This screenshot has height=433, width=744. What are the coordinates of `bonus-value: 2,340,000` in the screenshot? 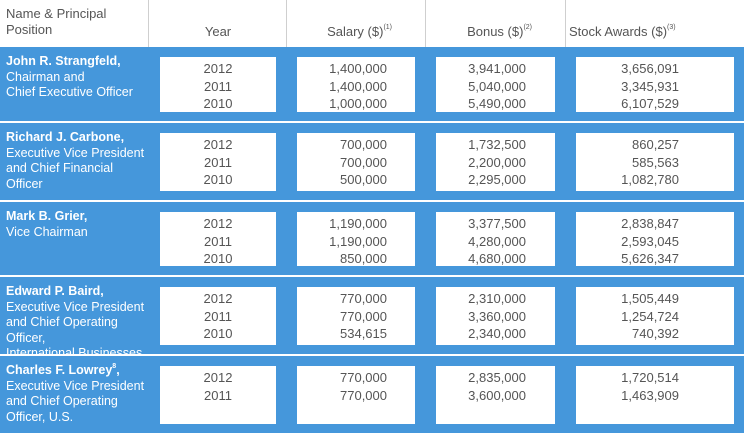 It's located at (497, 333).